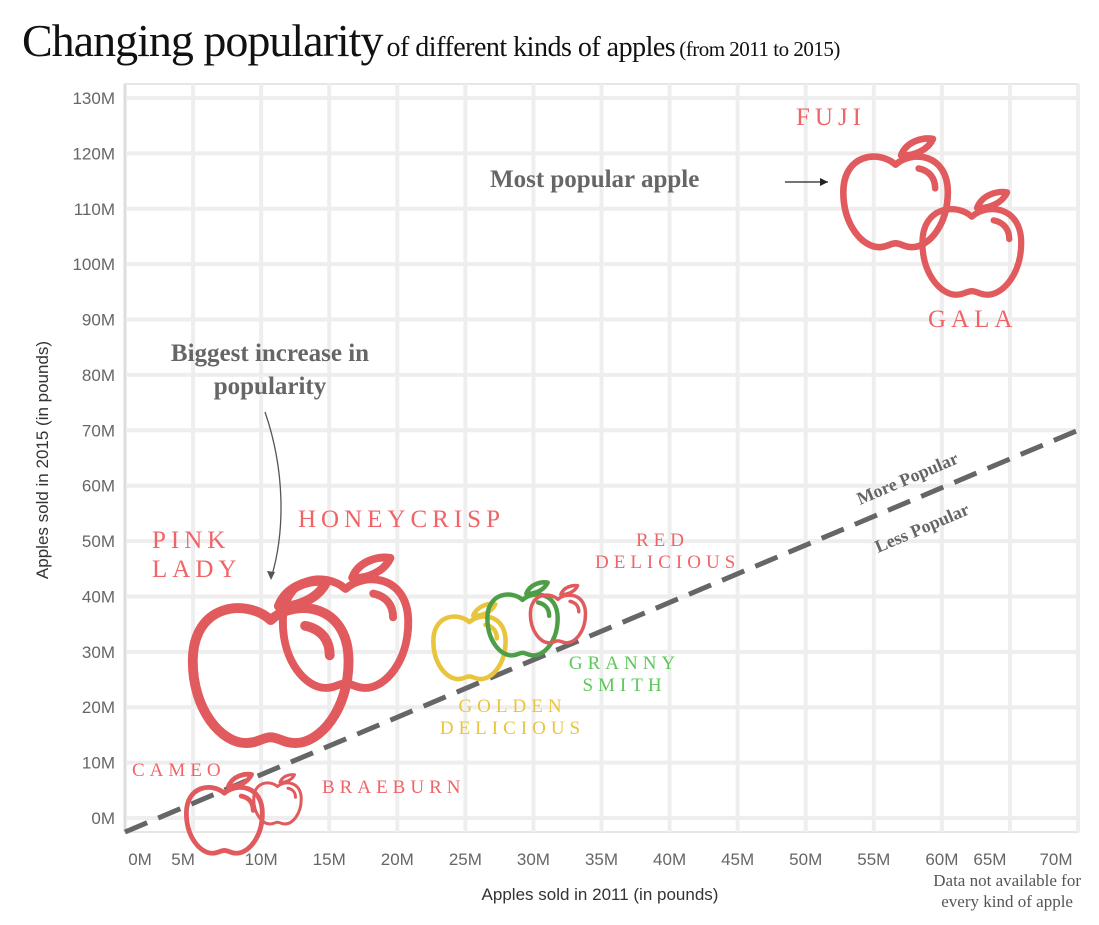  I want to click on y-tick-label: 90M, so click(98, 320).